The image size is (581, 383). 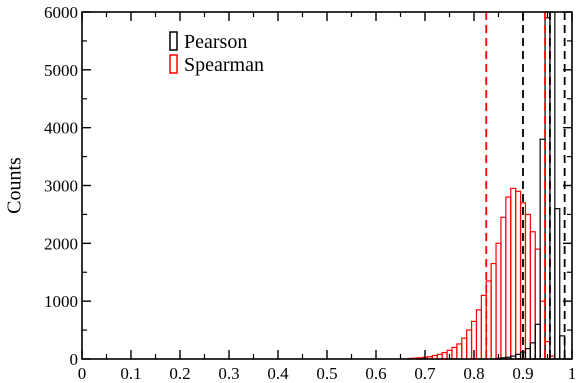 What do you see at coordinates (228, 373) in the screenshot?
I see `x-tick-label: 0.3` at bounding box center [228, 373].